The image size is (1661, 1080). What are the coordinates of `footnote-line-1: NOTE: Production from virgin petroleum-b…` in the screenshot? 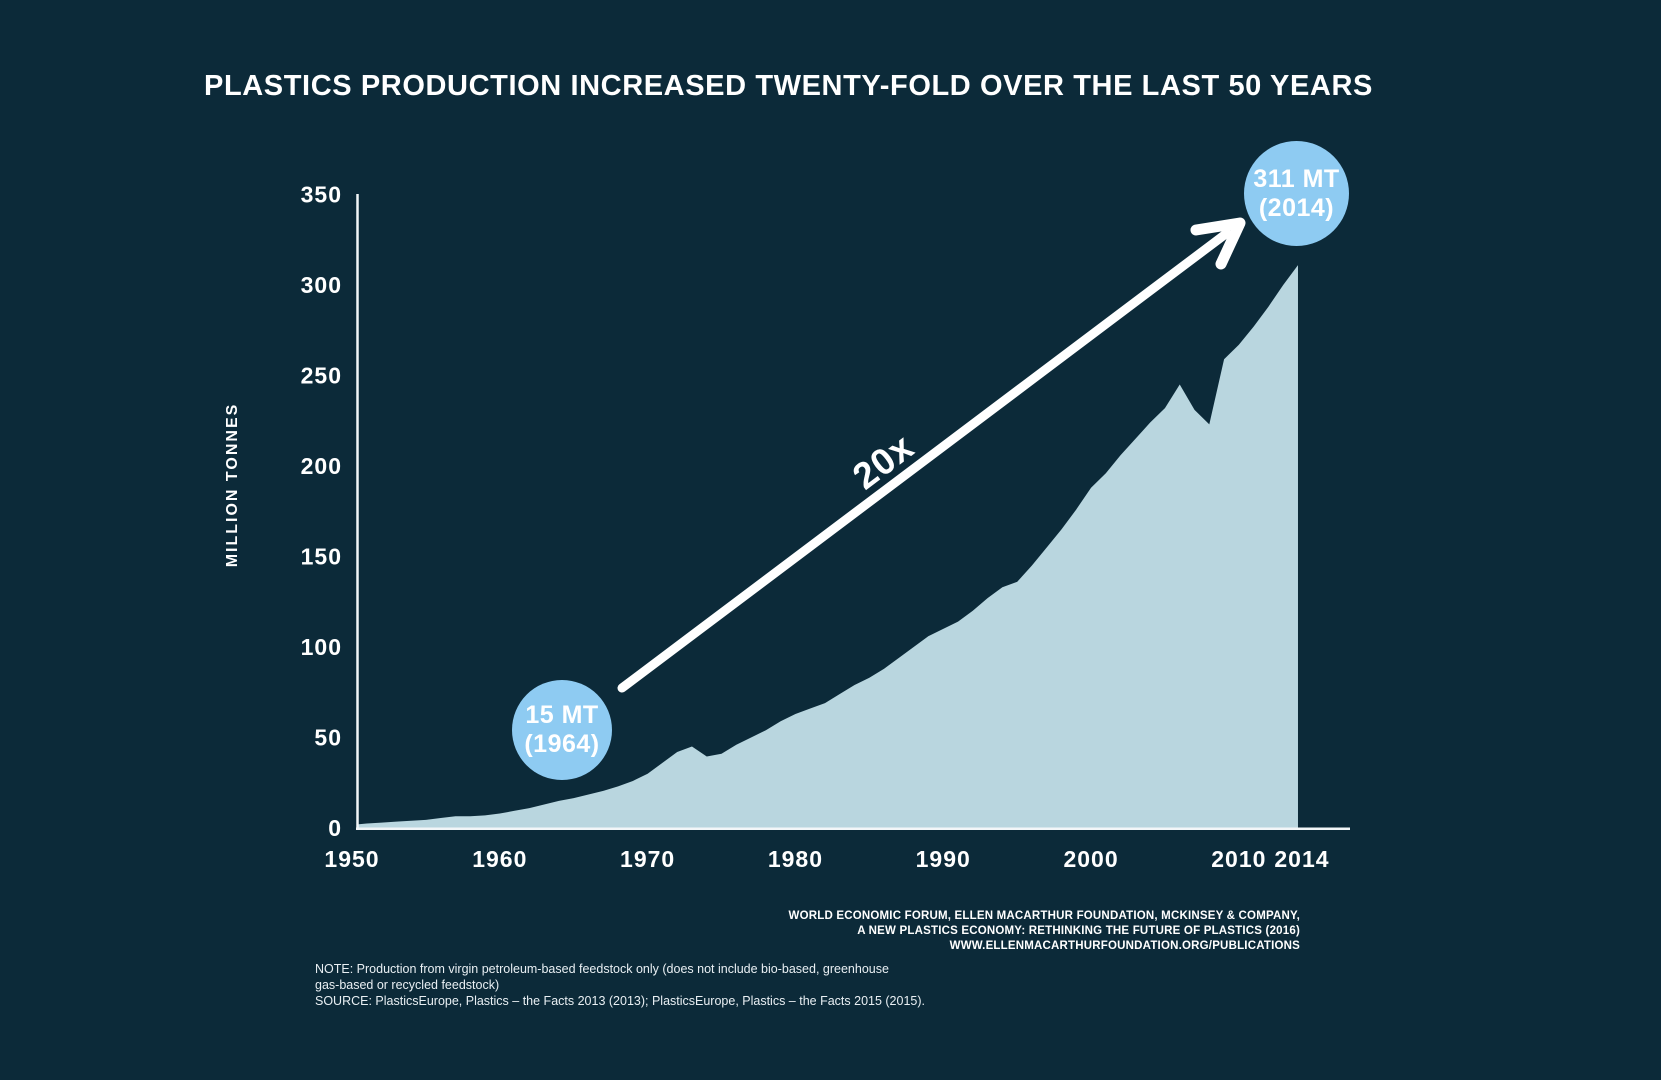 It's located at (602, 969).